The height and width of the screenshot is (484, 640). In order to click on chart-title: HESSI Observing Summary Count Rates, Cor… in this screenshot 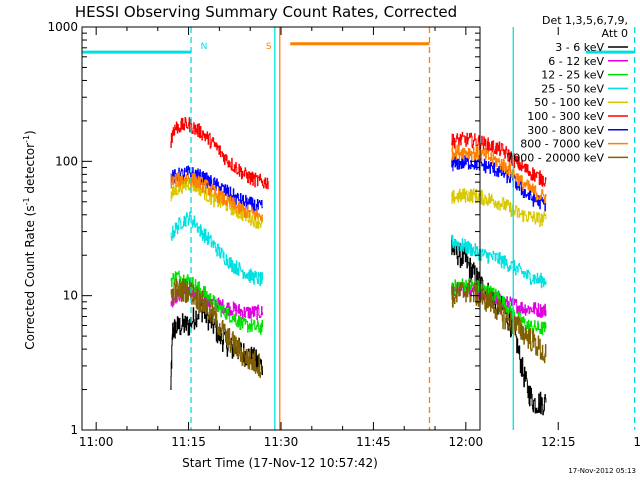, I will do `click(266, 12)`.